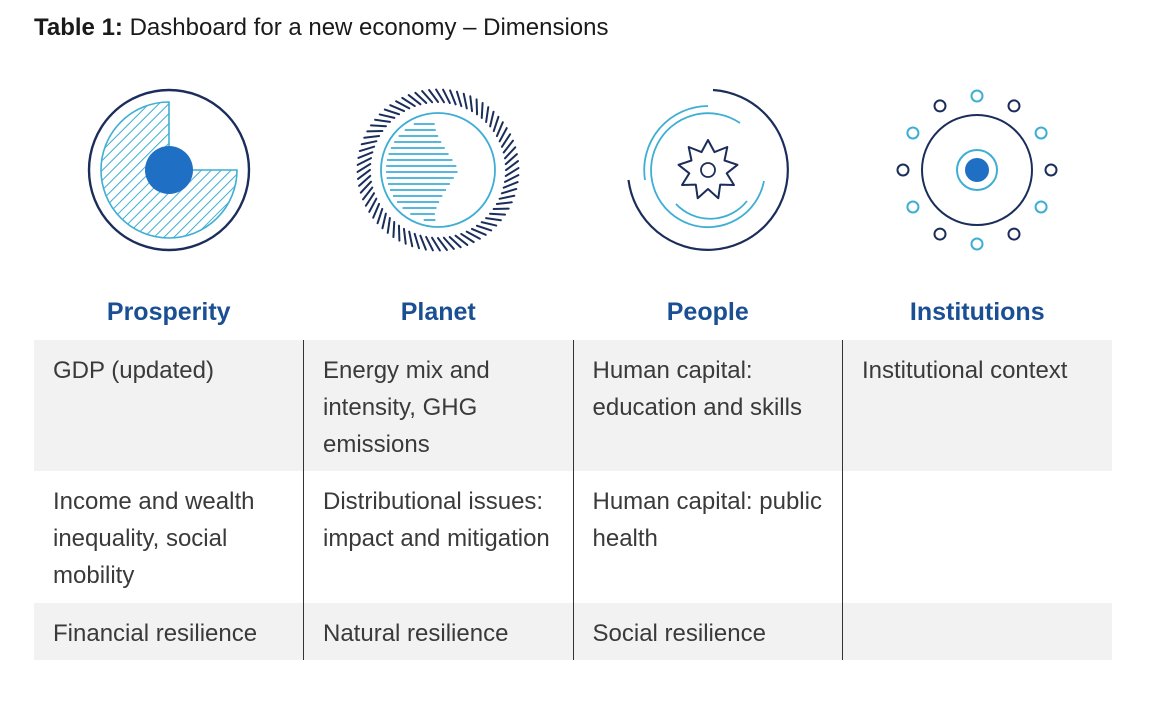 The width and height of the screenshot is (1150, 725). I want to click on table-cell: Human capital: education and skills, so click(707, 405).